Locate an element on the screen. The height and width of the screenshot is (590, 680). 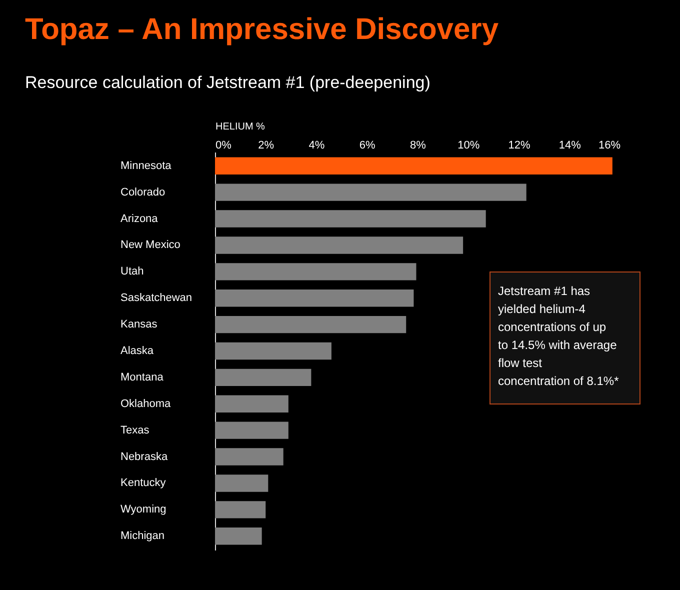
x-tick-label: 6% is located at coordinates (367, 146).